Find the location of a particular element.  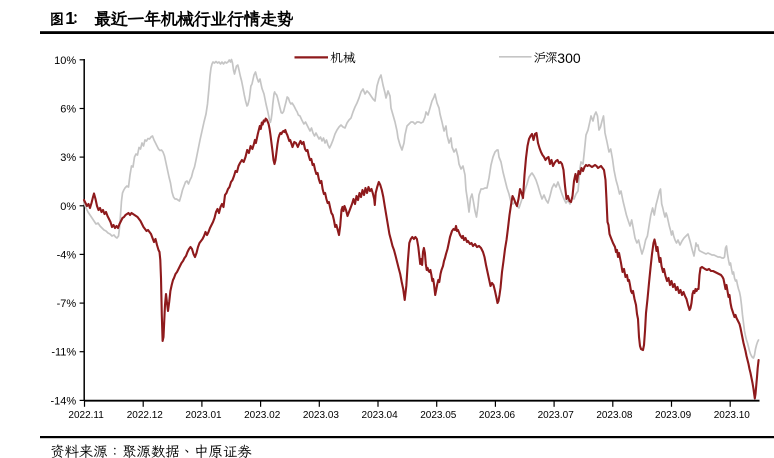

svg-text: 2023.02 is located at coordinates (262, 415).